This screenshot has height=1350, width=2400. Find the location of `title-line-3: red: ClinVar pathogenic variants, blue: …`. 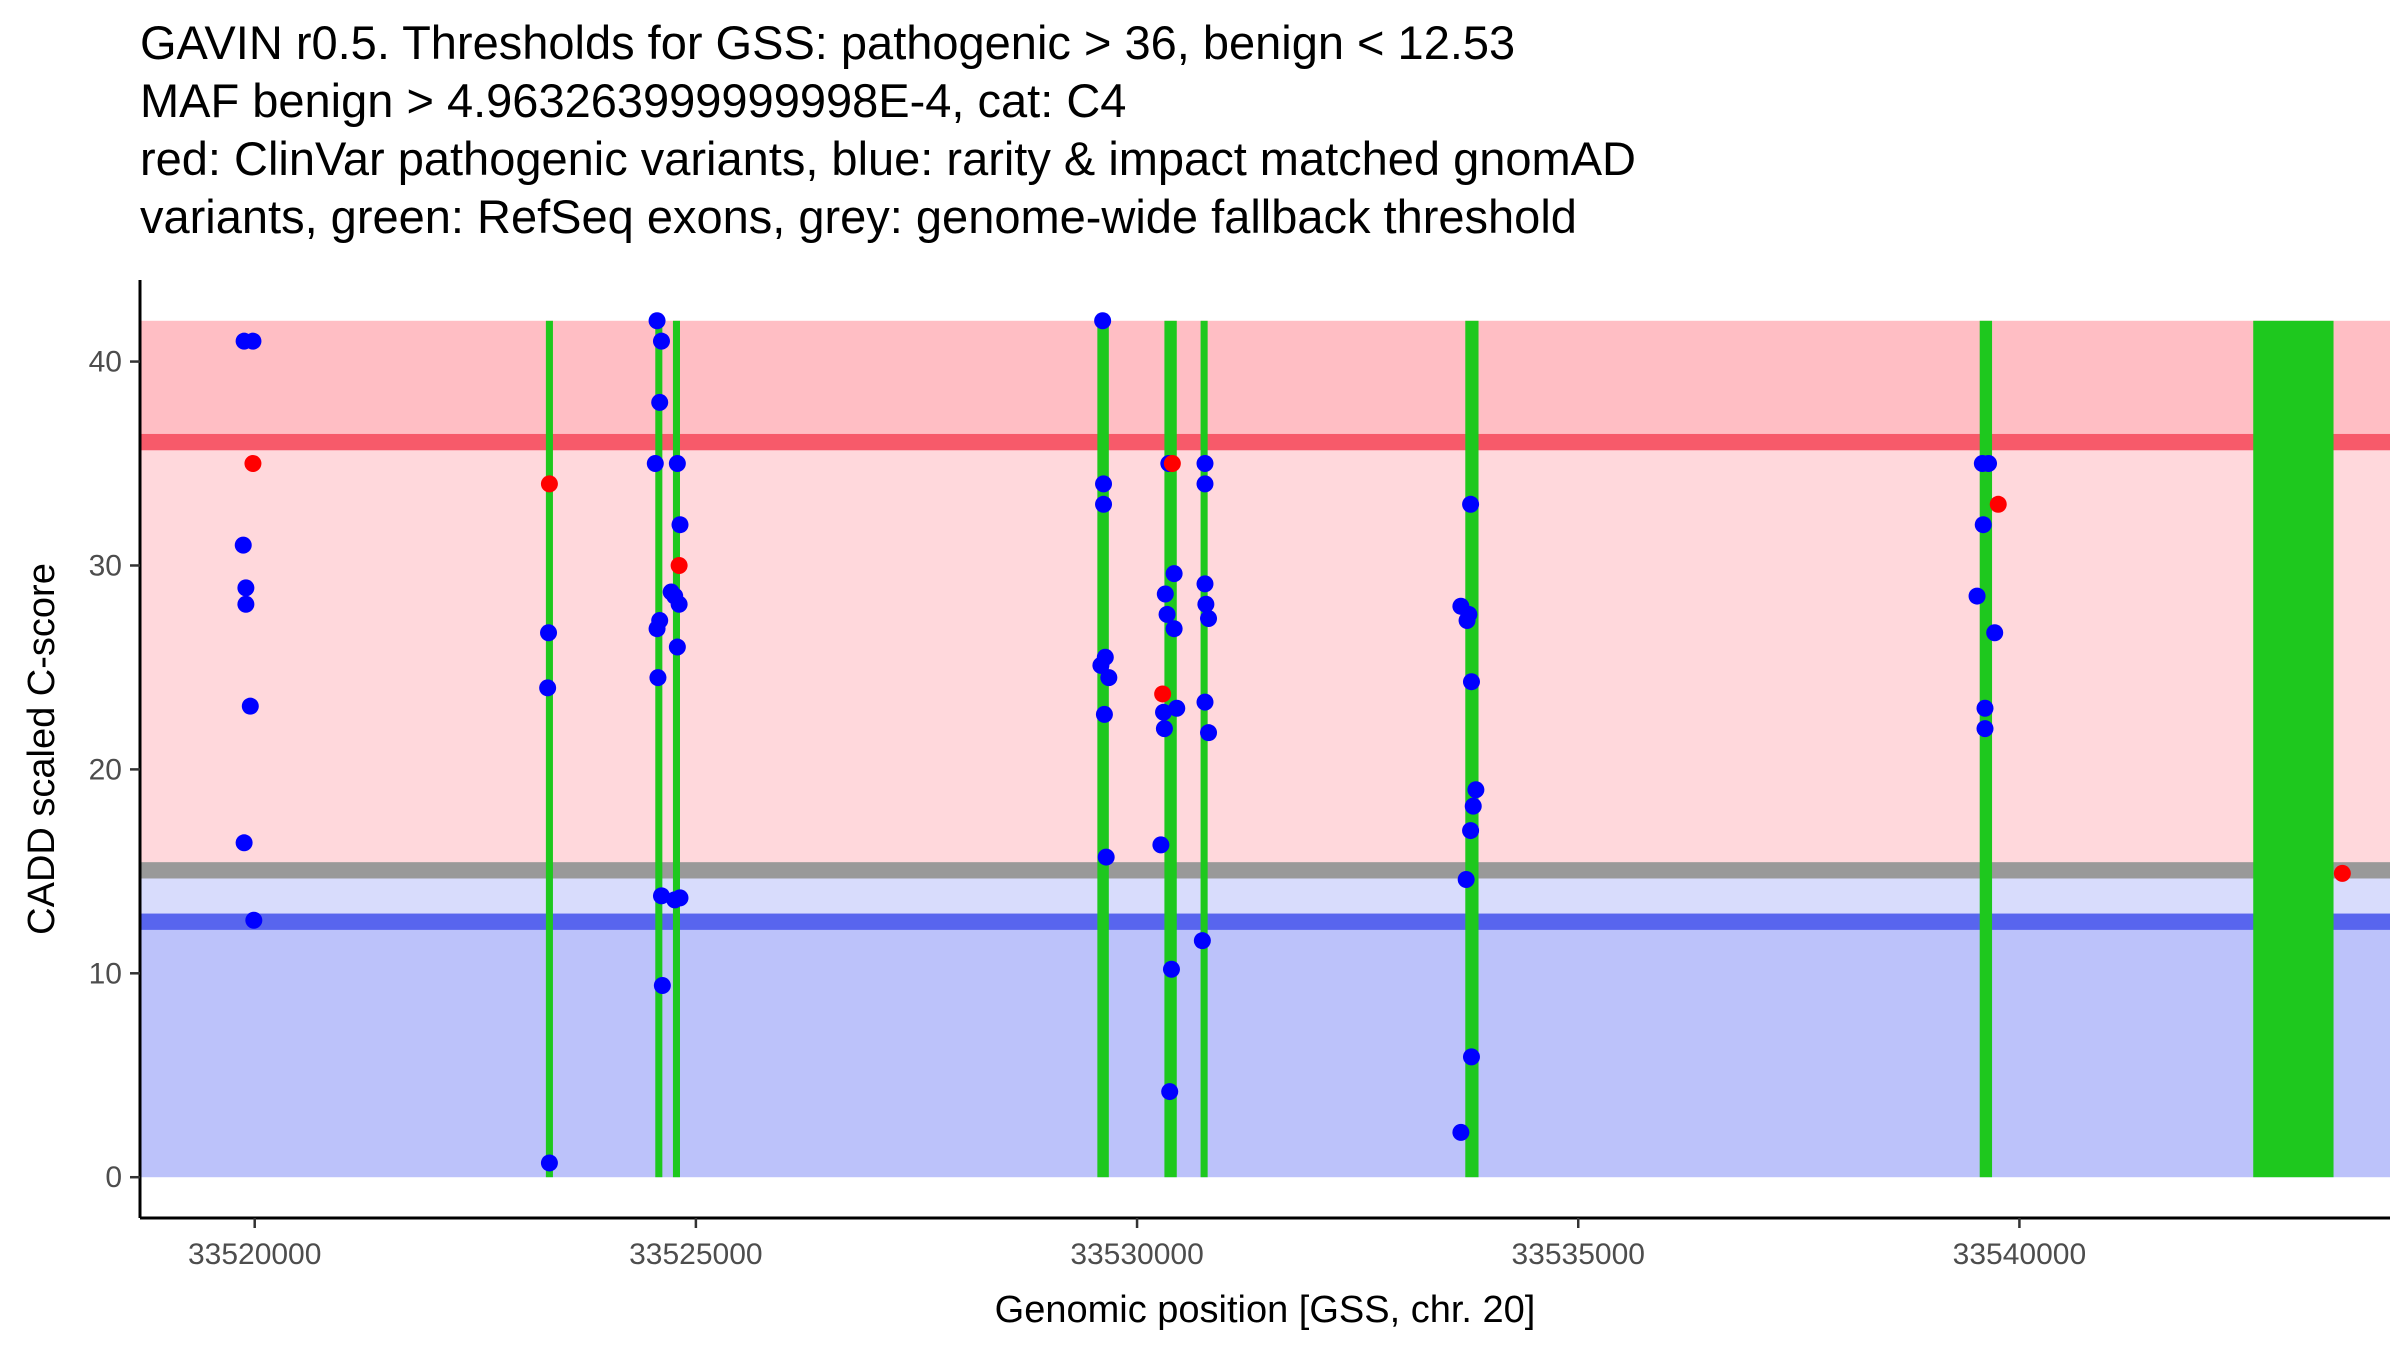

title-line-3: red: ClinVar pathogenic variants, blue: … is located at coordinates (888, 158).